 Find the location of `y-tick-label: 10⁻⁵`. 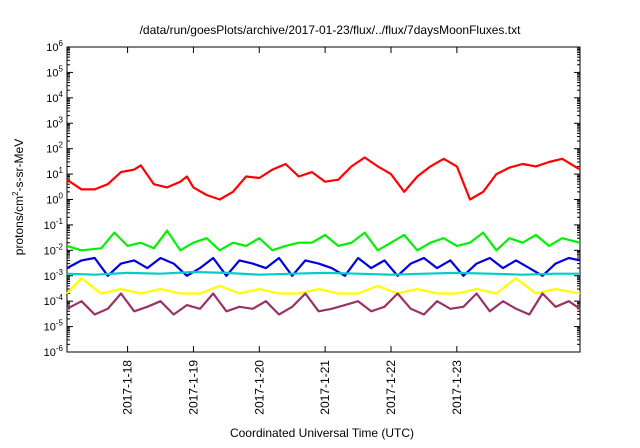

y-tick-label: 10⁻⁵ is located at coordinates (54, 326).